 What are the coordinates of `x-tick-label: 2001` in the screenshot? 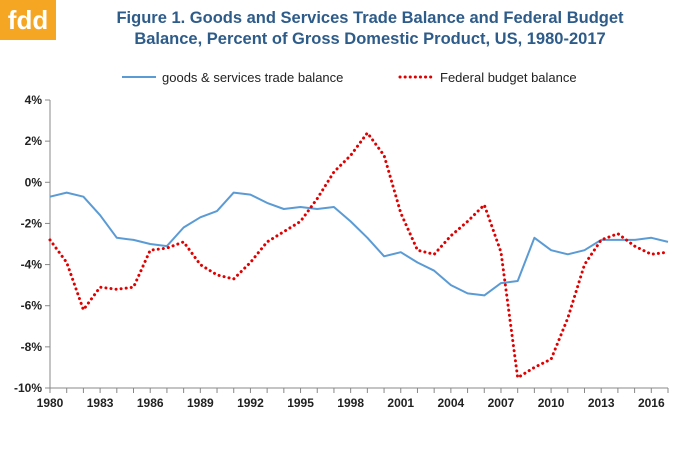 It's located at (400, 403).